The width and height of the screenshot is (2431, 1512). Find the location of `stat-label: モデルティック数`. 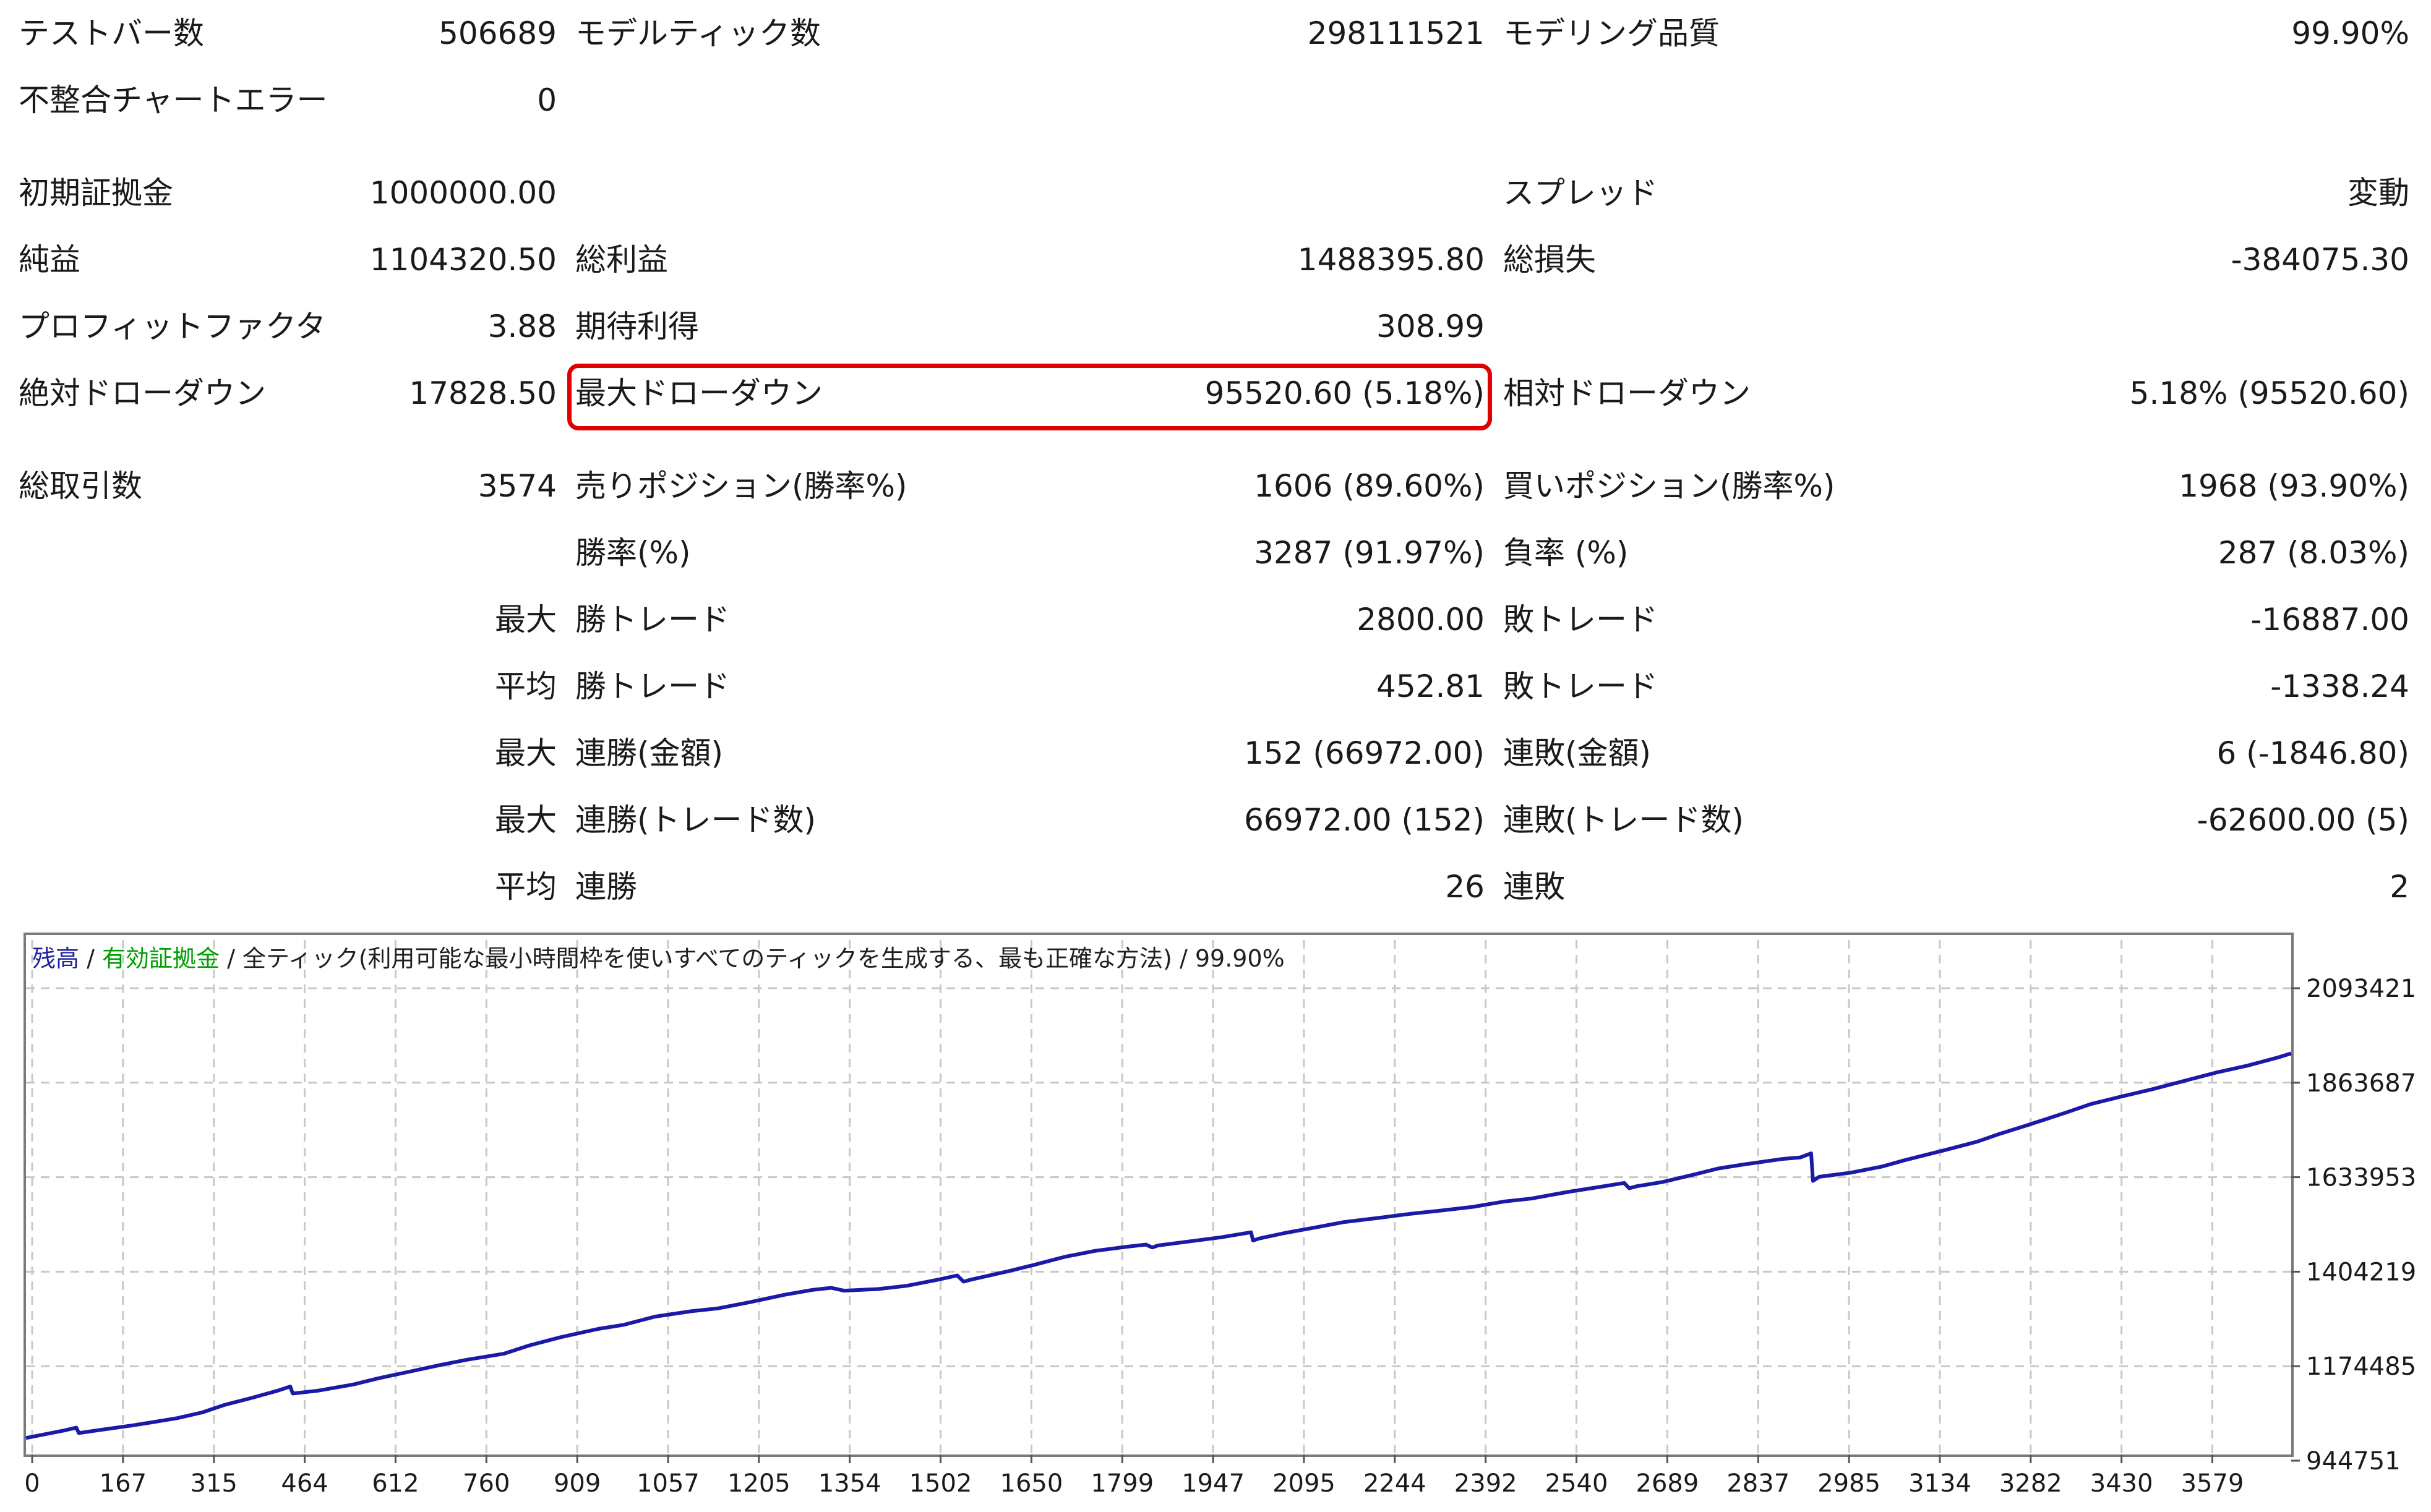

stat-label: モデルティック数 is located at coordinates (698, 33).